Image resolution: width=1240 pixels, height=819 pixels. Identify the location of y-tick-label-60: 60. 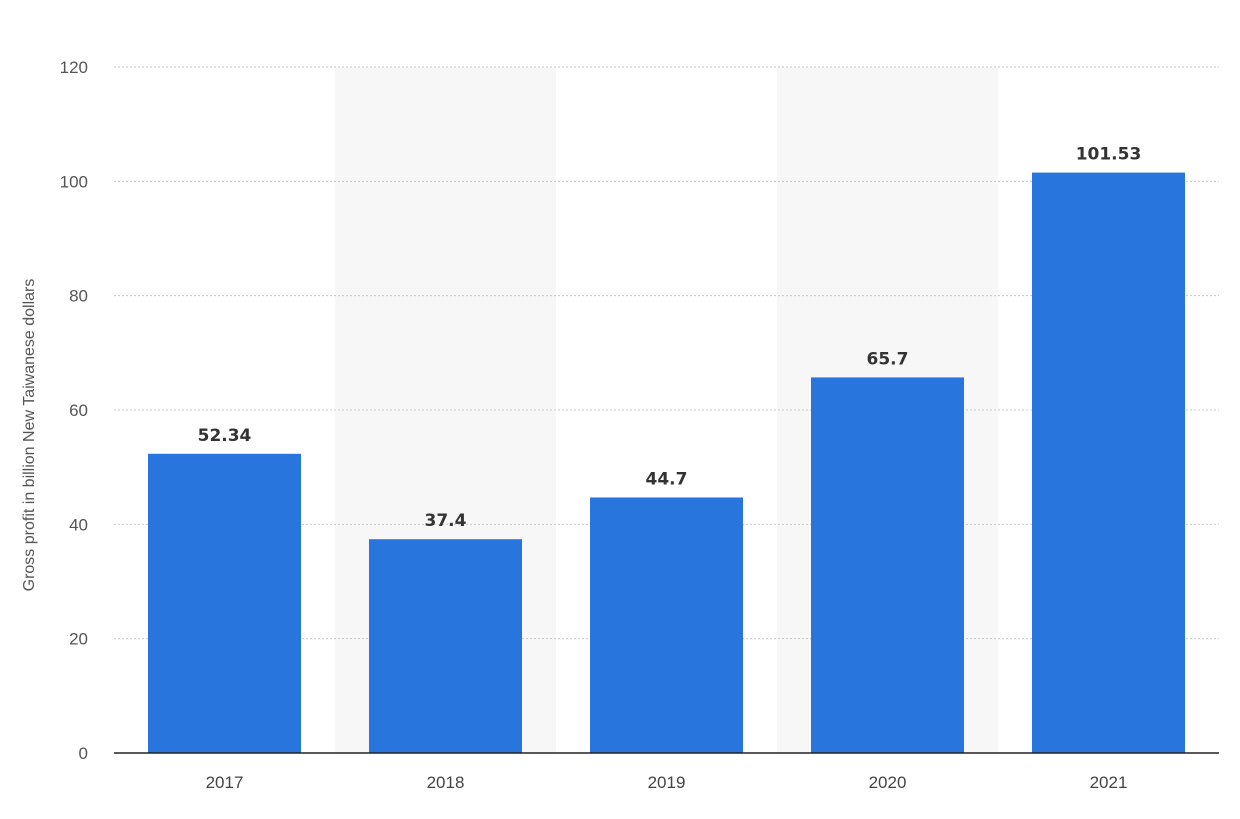
(78, 410).